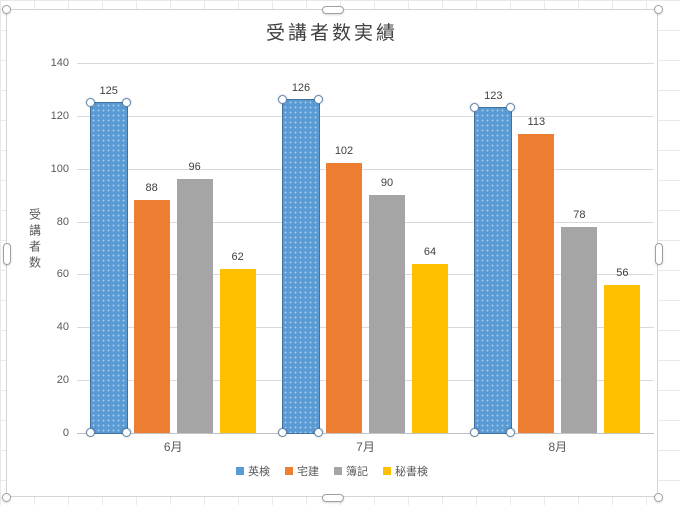  What do you see at coordinates (430, 348) in the screenshot?
I see `bar-series4-cat2` at bounding box center [430, 348].